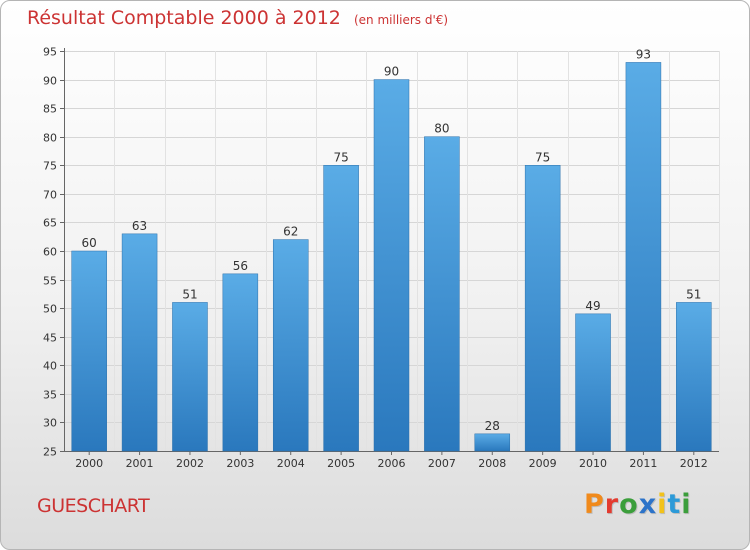 The image size is (750, 550). Describe the element at coordinates (50, 195) in the screenshot. I see `y-tick-label: 70` at that location.